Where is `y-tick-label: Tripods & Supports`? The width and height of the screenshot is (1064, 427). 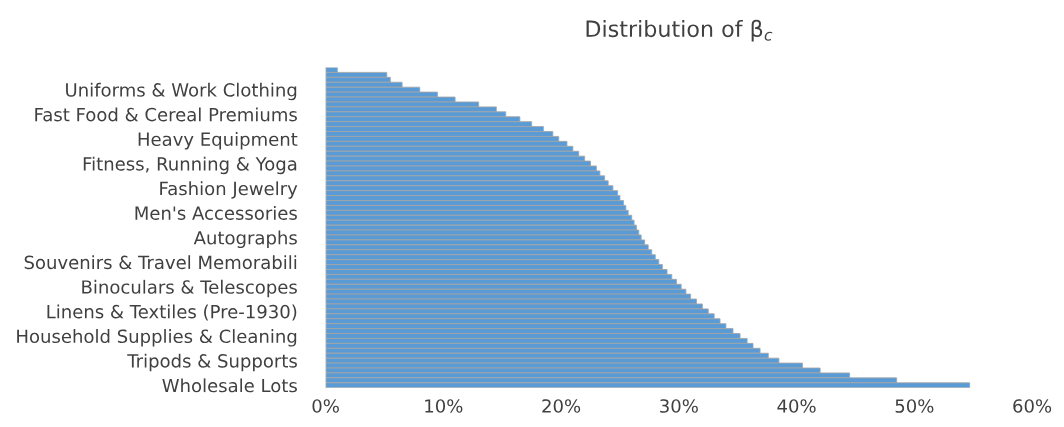
y-tick-label: Tripods & Supports is located at coordinates (212, 362).